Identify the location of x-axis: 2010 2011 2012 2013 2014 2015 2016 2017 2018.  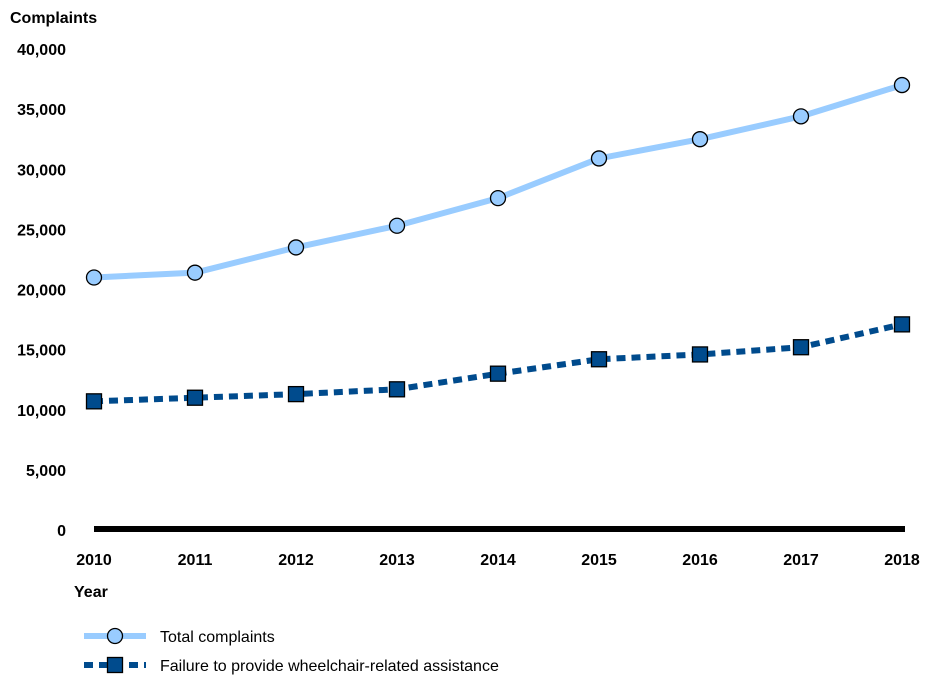
(498, 560).